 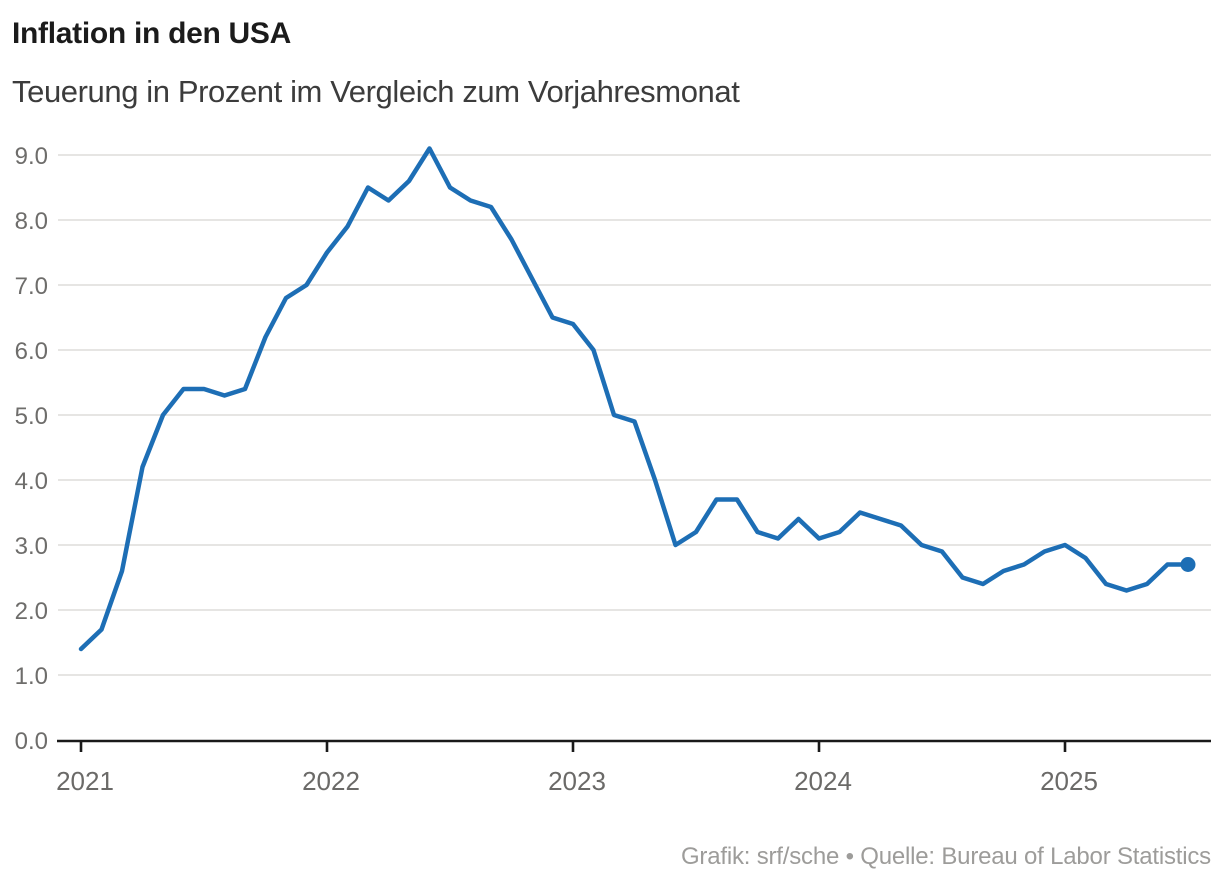 I want to click on y-tick-label: 7.0, so click(x=31, y=286).